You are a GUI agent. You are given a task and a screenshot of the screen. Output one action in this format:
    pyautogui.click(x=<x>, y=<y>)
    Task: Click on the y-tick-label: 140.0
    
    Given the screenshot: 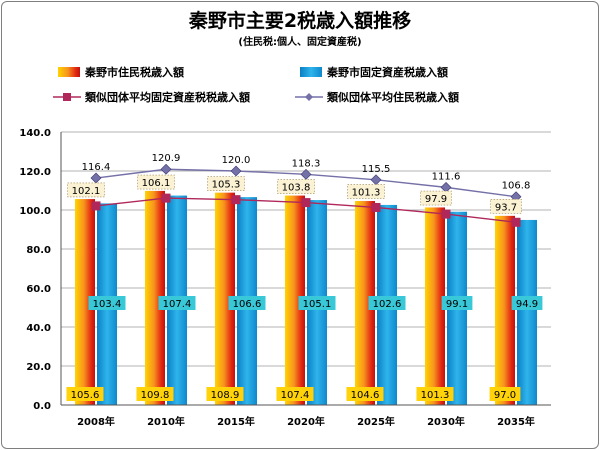 What is the action you would take?
    pyautogui.click(x=35, y=133)
    